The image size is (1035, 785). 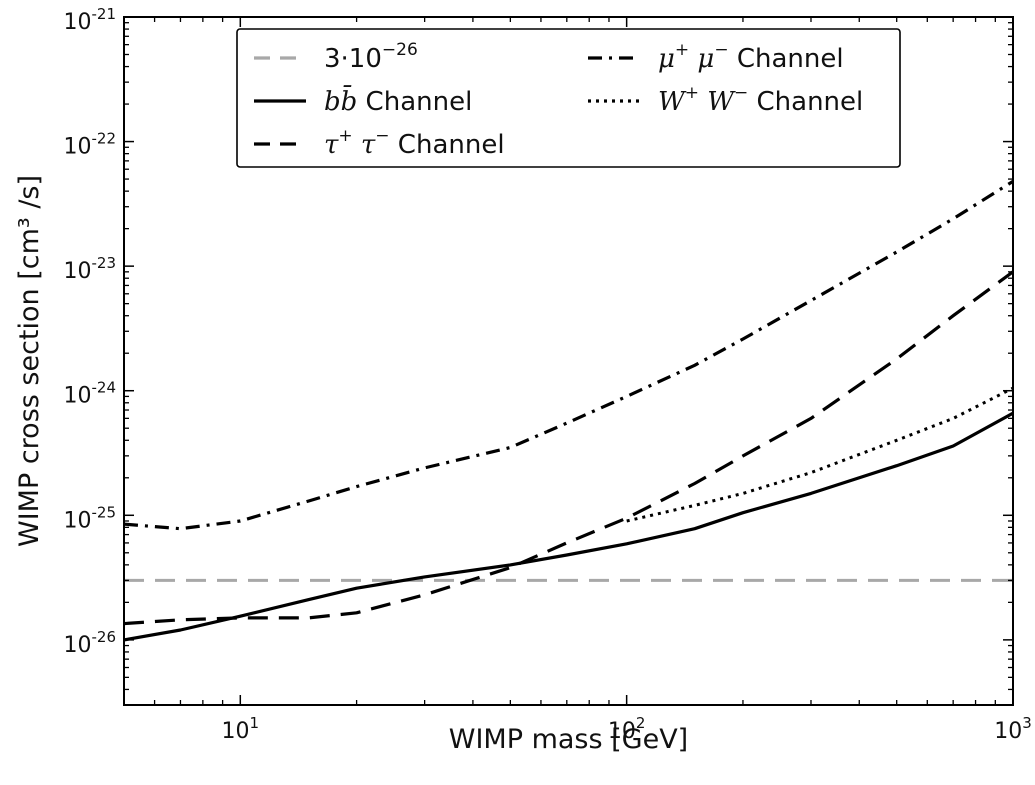 What do you see at coordinates (90, 20) in the screenshot?
I see `y-tick-label: 10-21` at bounding box center [90, 20].